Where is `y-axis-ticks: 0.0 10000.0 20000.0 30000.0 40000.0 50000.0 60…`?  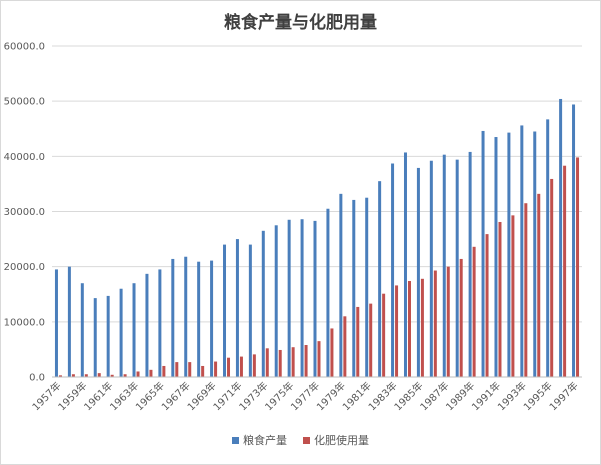
y-axis-ticks: 0.0 10000.0 20000.0 30000.0 40000.0 50000.0 60… is located at coordinates (24, 213).